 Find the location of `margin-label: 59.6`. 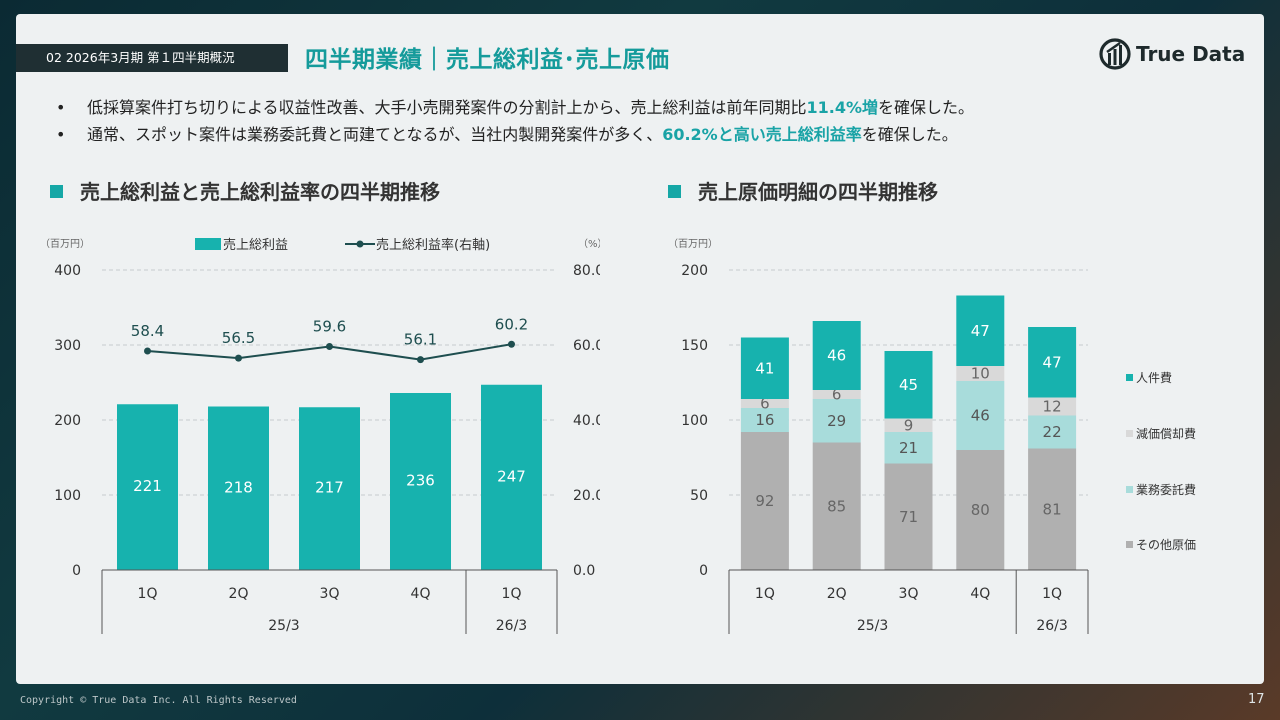

margin-label: 59.6 is located at coordinates (329, 327).